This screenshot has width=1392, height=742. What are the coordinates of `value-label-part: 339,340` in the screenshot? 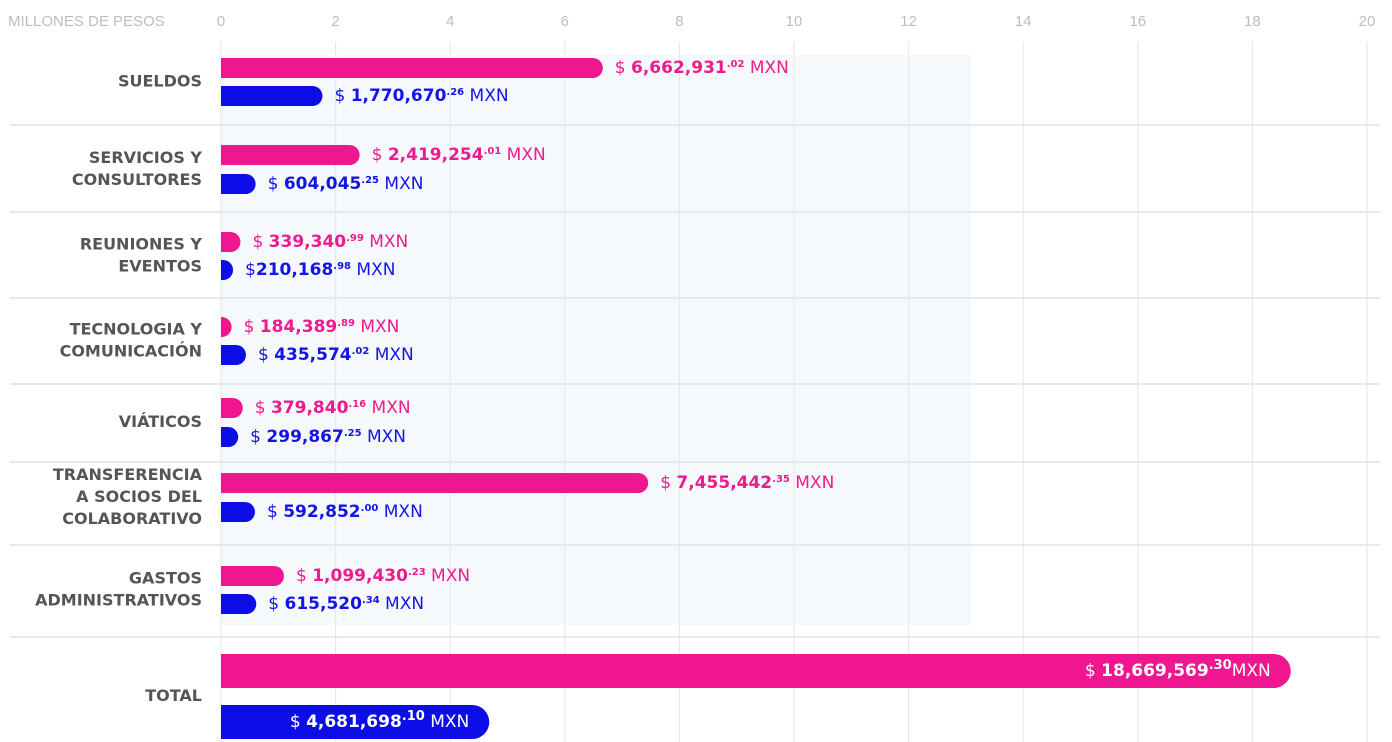 It's located at (308, 242).